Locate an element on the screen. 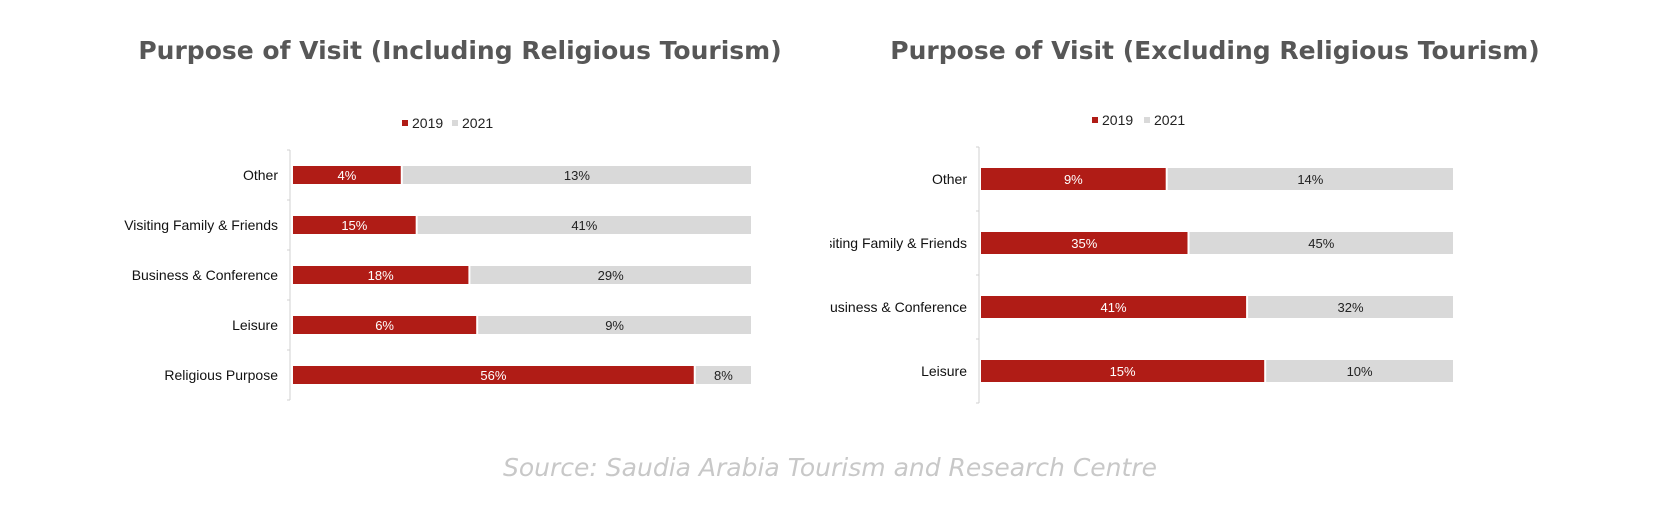 The width and height of the screenshot is (1660, 514). data-label-2019: 9% is located at coordinates (1073, 179).